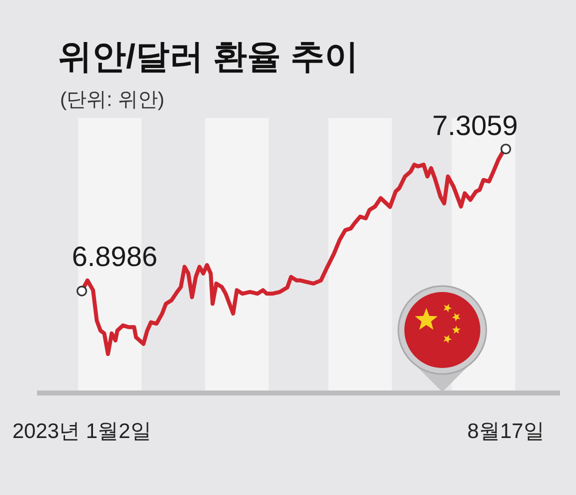 The image size is (576, 495). Describe the element at coordinates (115, 256) in the screenshot. I see `data-label: 6.8986` at that location.